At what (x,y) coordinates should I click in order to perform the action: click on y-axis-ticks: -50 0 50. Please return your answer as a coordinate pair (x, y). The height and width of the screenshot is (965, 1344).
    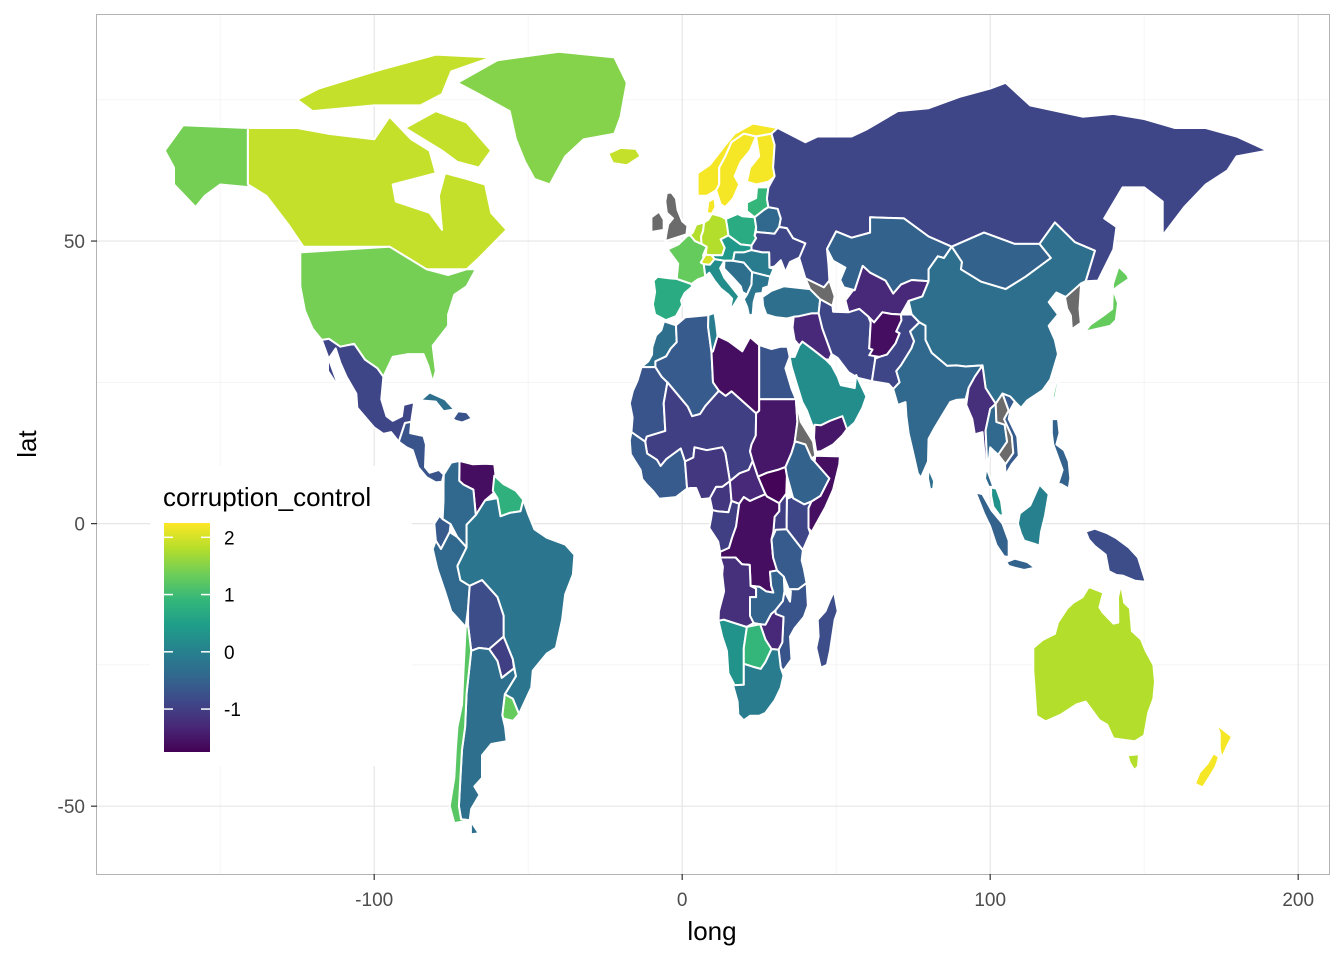
    Looking at the image, I should click on (77, 525).